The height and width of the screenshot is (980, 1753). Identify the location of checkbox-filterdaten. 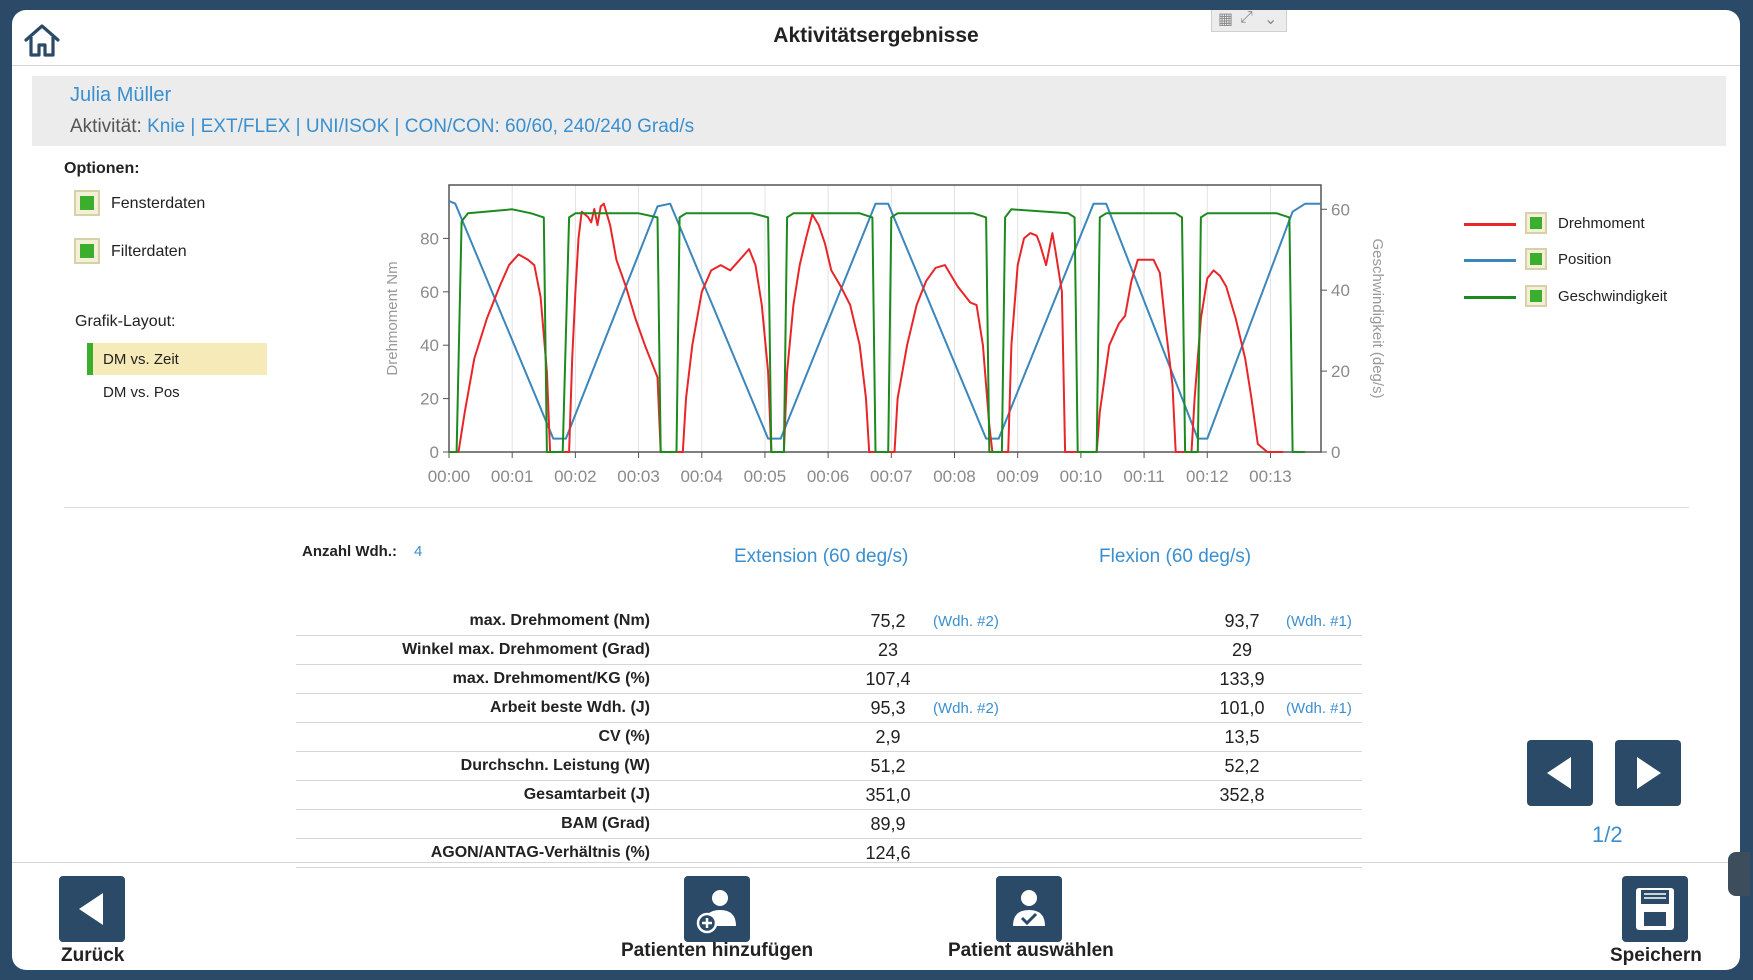
(87, 251).